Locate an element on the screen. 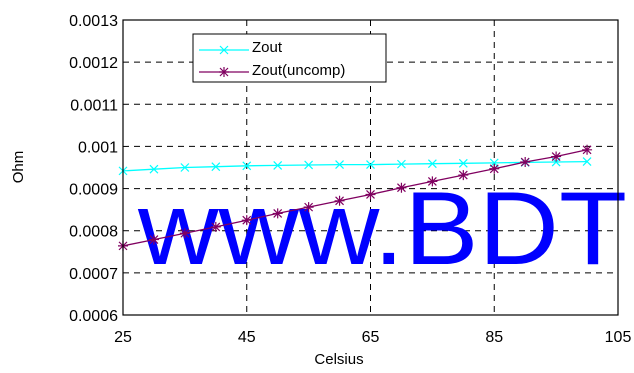  y-tick-label: 0.0012 is located at coordinates (93, 63).